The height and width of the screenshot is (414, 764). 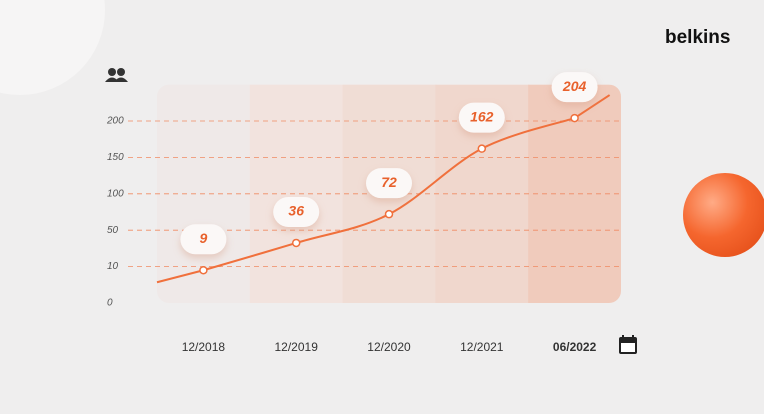 I want to click on value-label: 72, so click(x=389, y=182).